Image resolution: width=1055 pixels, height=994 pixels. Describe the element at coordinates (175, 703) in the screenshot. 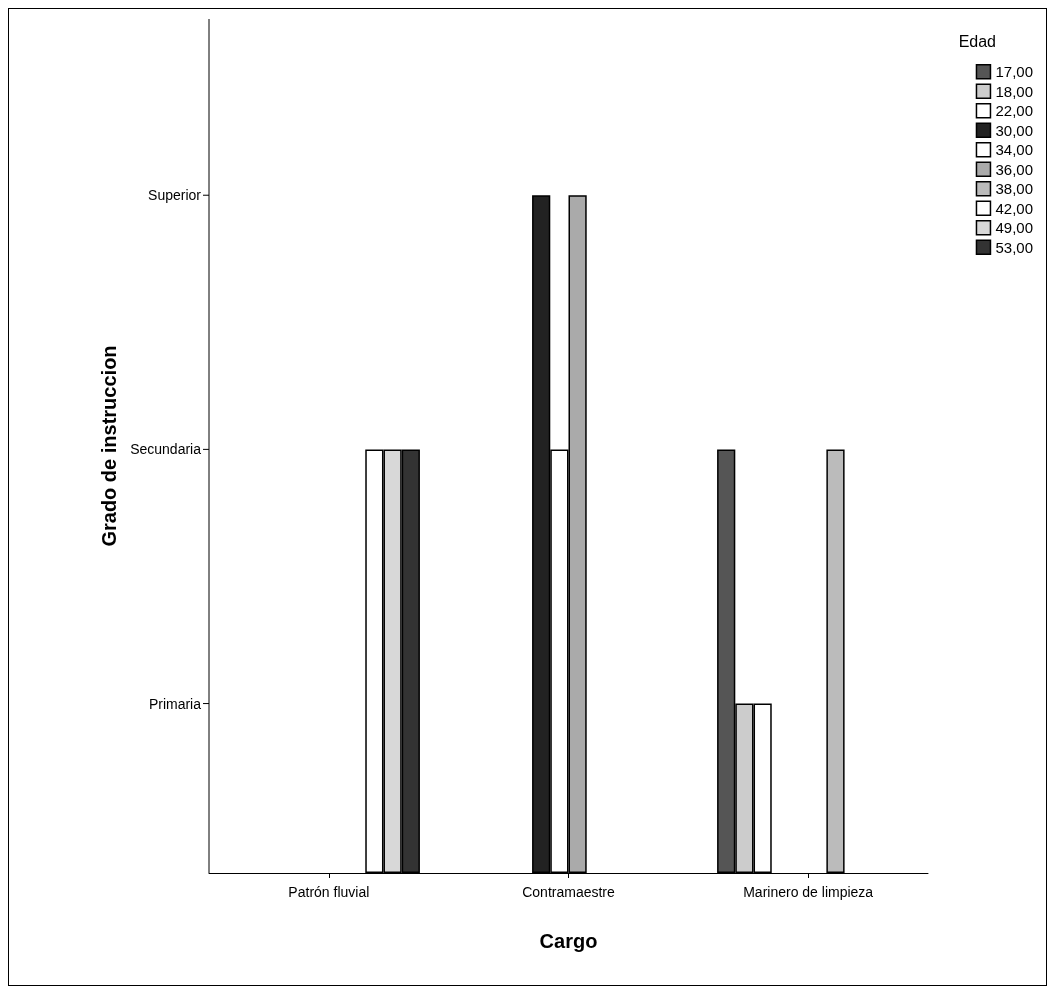

I see `text: Primaria` at that location.